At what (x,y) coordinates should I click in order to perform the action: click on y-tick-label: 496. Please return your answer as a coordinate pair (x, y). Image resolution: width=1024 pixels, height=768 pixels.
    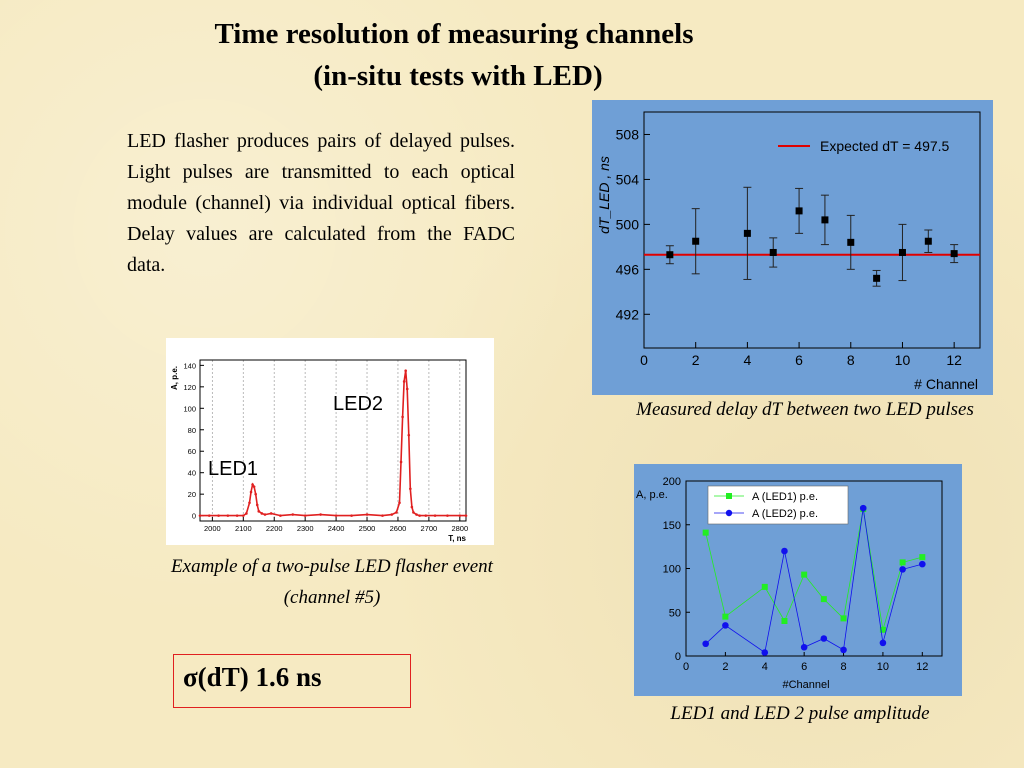
    Looking at the image, I should click on (628, 269).